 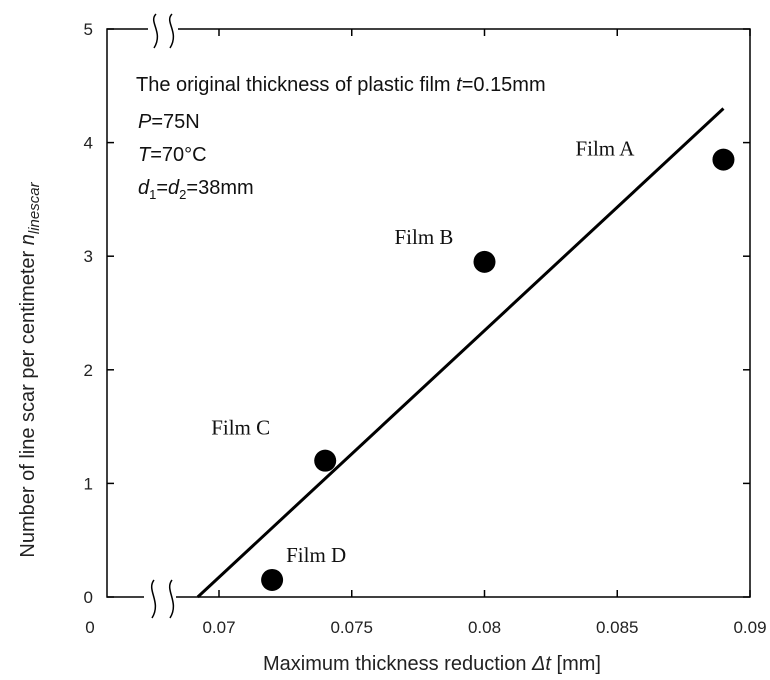 What do you see at coordinates (424, 237) in the screenshot?
I see `point-label: Film B` at bounding box center [424, 237].